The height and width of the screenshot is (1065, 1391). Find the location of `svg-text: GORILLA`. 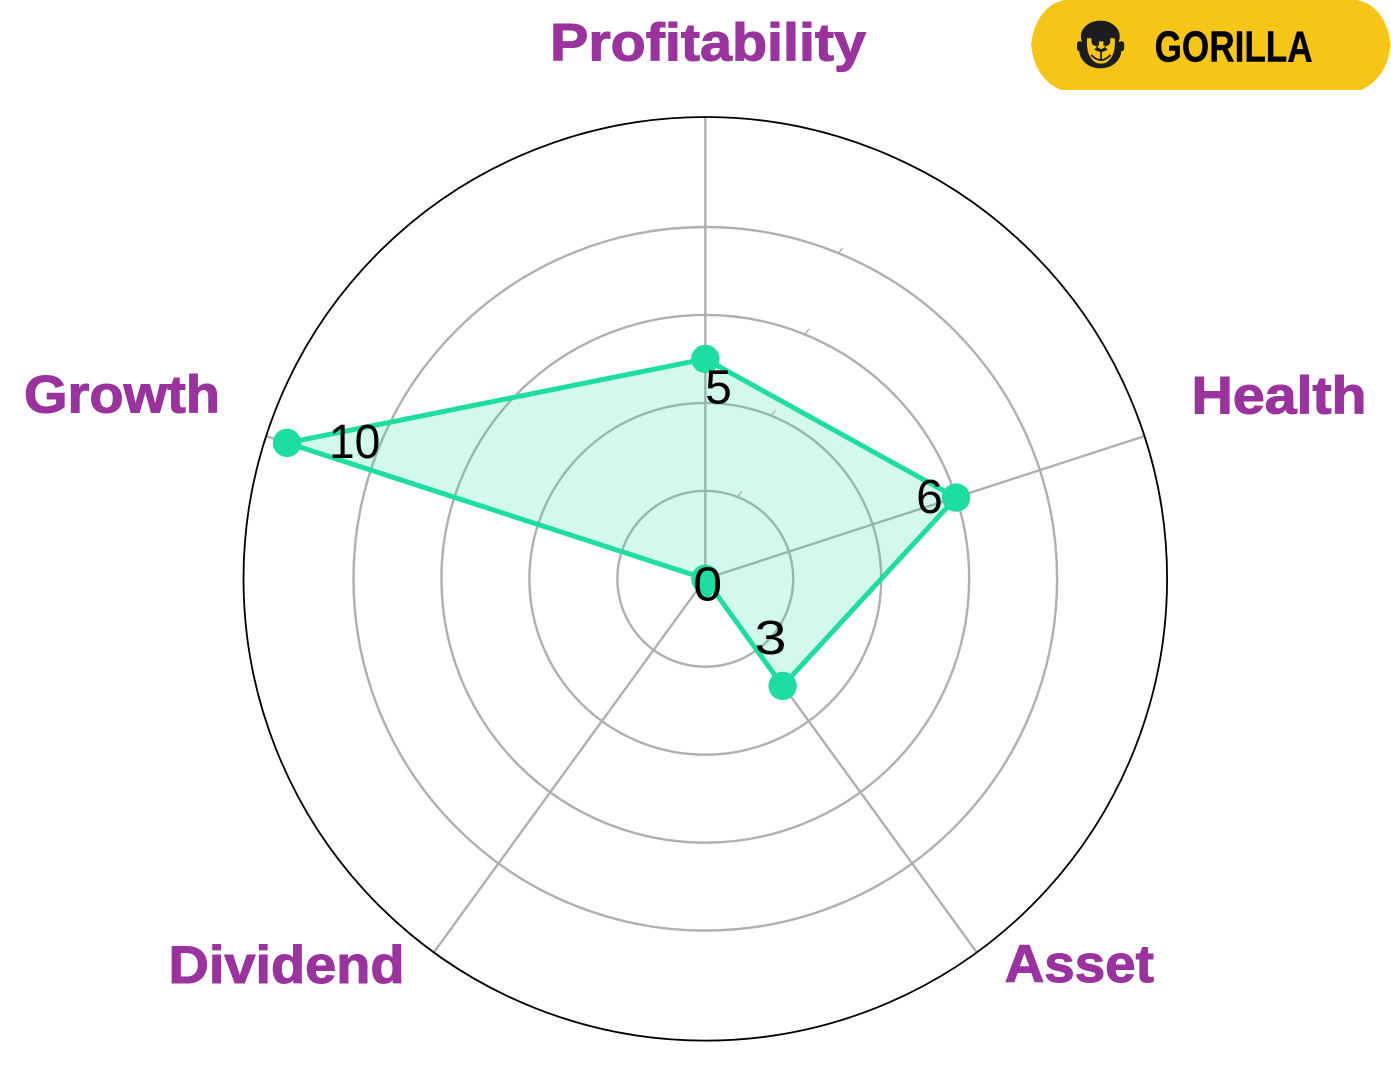

svg-text: GORILLA is located at coordinates (1234, 46).